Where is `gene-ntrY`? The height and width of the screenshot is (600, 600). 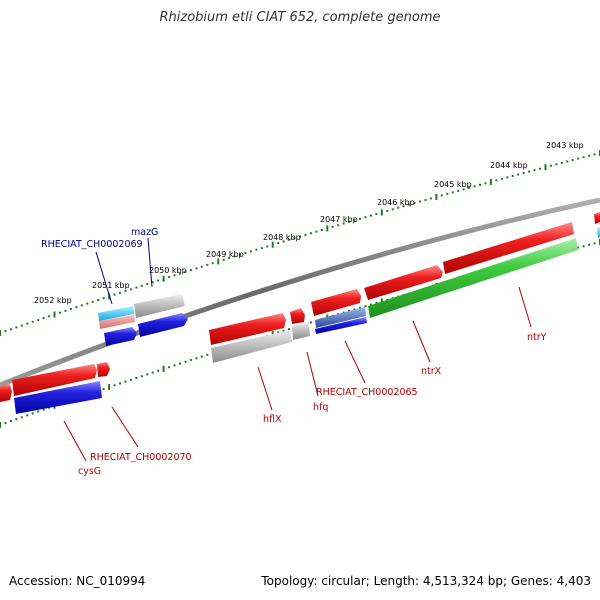
gene-ntrY is located at coordinates (473, 278).